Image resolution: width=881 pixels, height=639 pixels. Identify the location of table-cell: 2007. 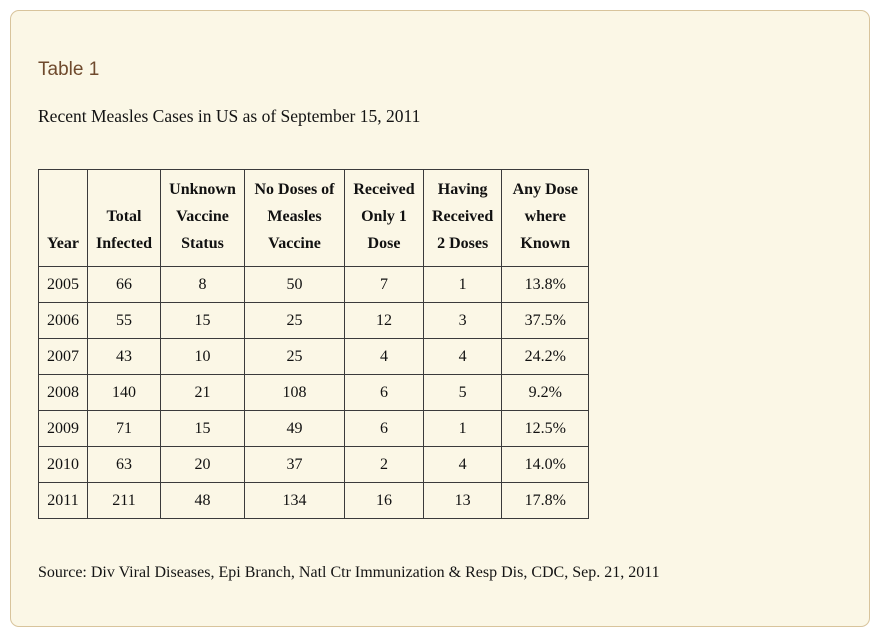
(63, 356).